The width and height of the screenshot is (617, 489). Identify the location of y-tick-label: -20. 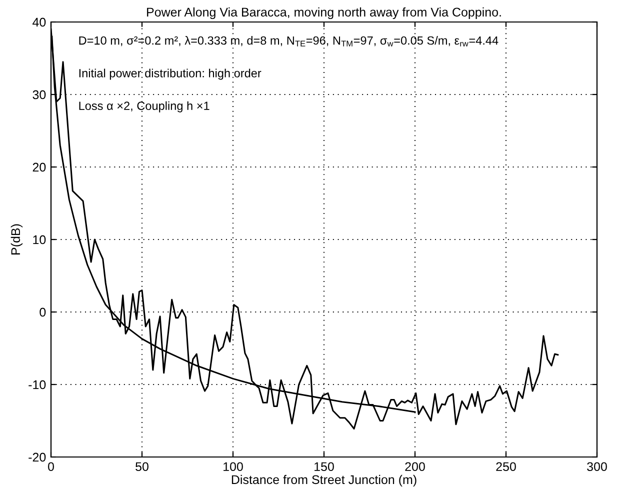
(37, 457).